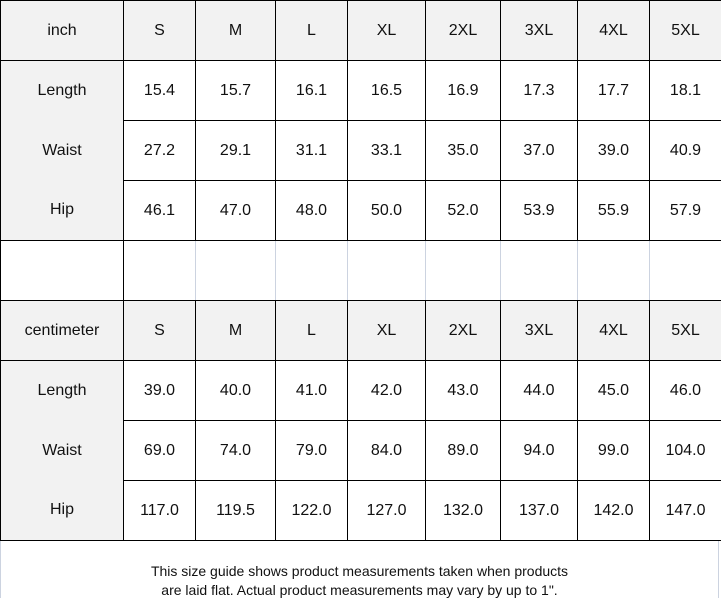 The height and width of the screenshot is (600, 721). I want to click on measurement-value: 47.0, so click(236, 211).